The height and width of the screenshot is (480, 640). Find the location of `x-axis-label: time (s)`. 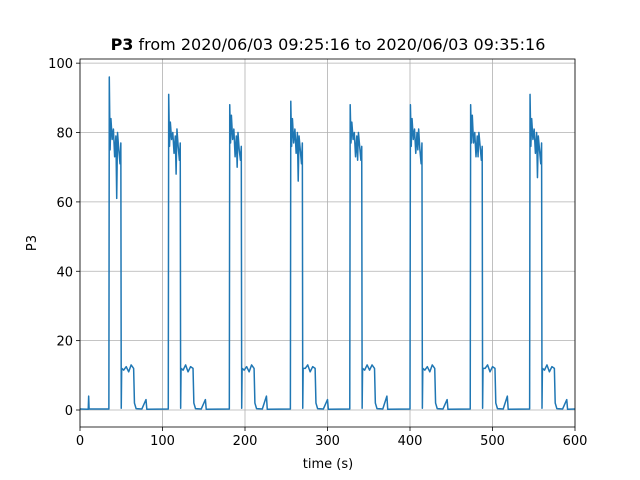

x-axis-label: time (s) is located at coordinates (328, 464).